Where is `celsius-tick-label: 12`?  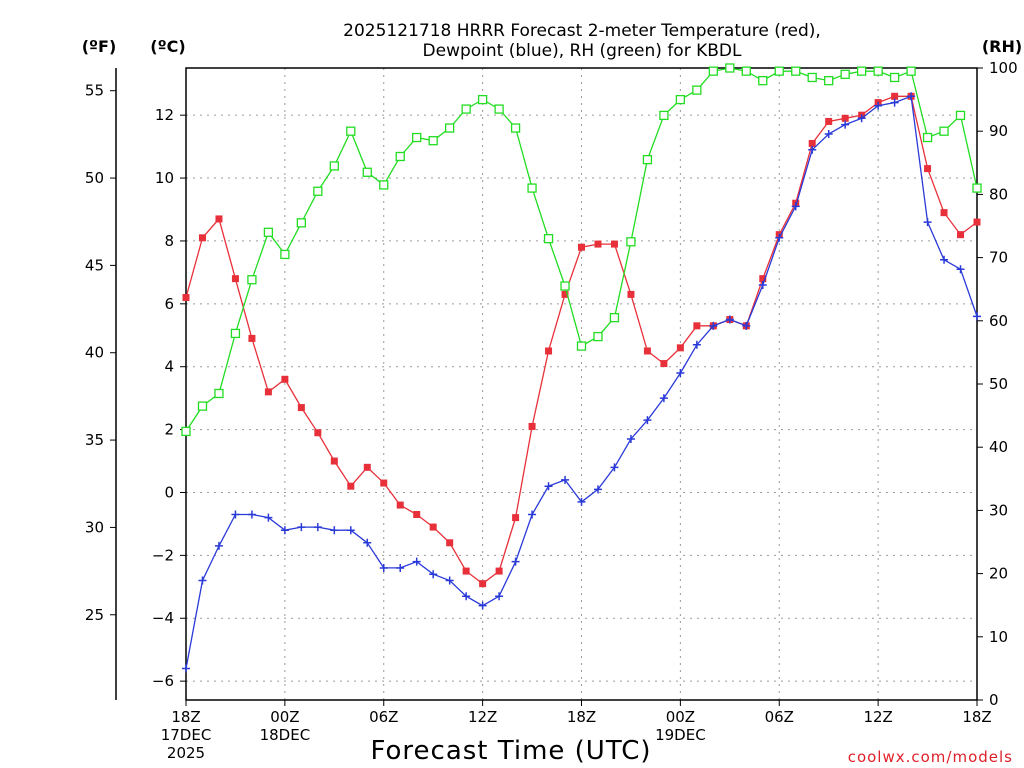 celsius-tick-label: 12 is located at coordinates (164, 115).